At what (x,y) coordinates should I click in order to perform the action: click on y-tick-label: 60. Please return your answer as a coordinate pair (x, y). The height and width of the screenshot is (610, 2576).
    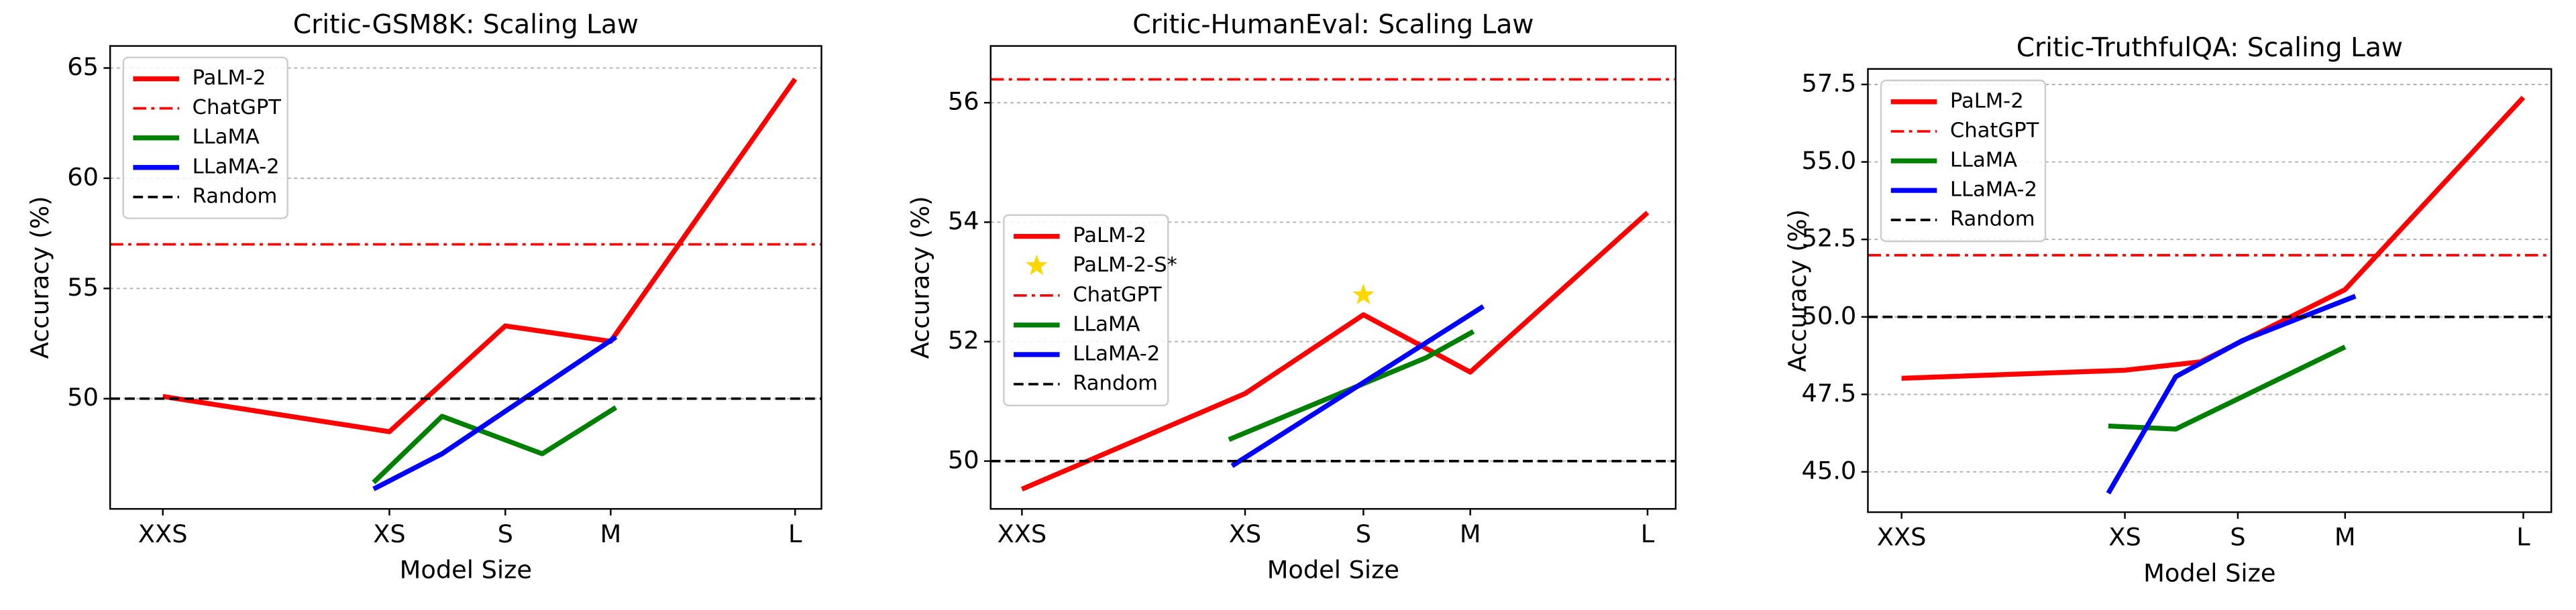
    Looking at the image, I should click on (83, 176).